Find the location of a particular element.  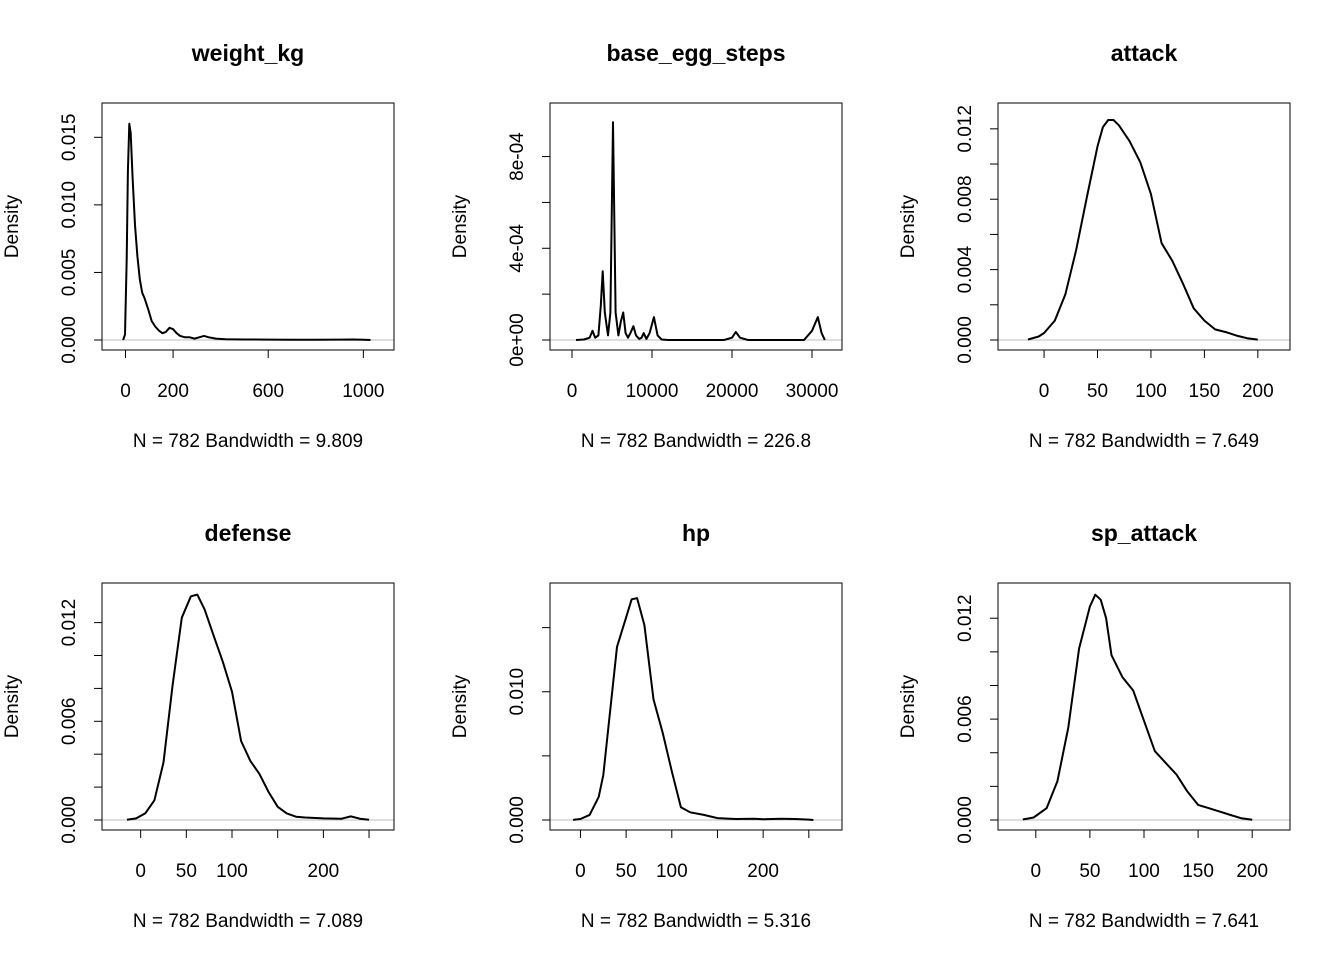

panel-title: weight_kg is located at coordinates (247, 53).